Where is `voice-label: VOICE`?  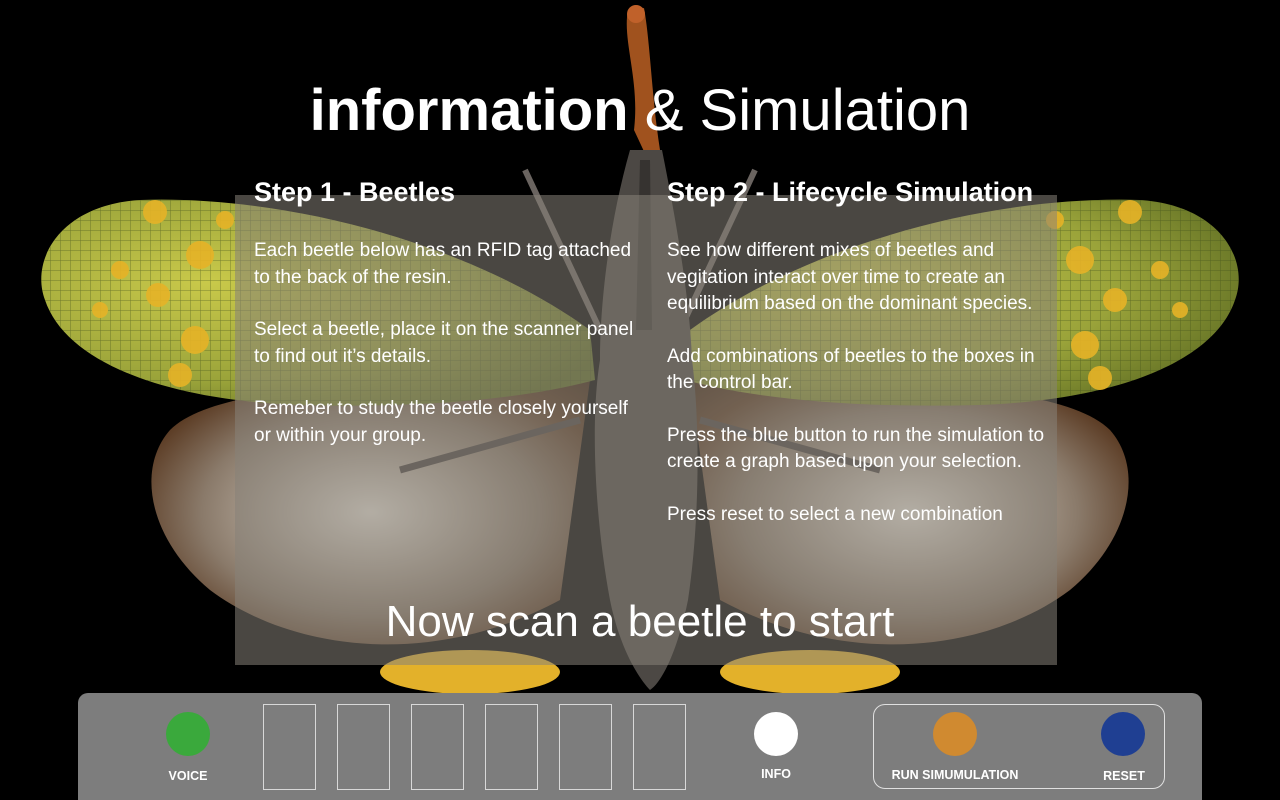
voice-label: VOICE is located at coordinates (188, 776).